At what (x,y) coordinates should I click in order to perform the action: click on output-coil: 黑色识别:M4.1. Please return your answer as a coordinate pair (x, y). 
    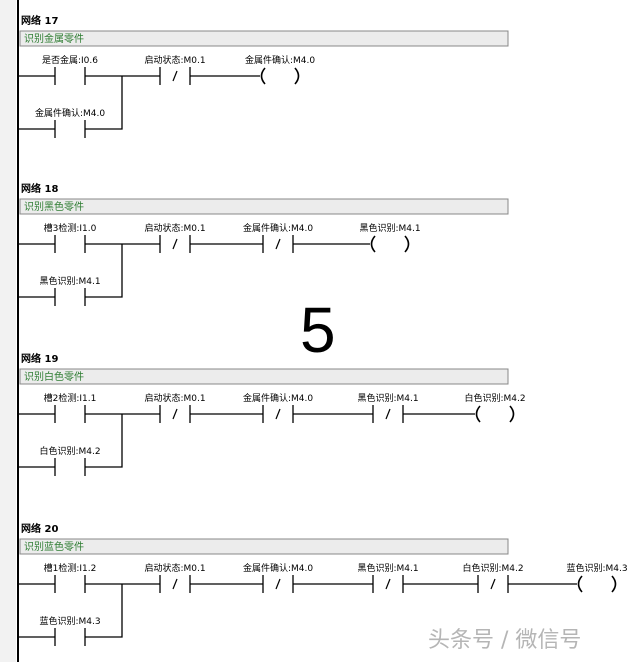
    Looking at the image, I should click on (390, 237).